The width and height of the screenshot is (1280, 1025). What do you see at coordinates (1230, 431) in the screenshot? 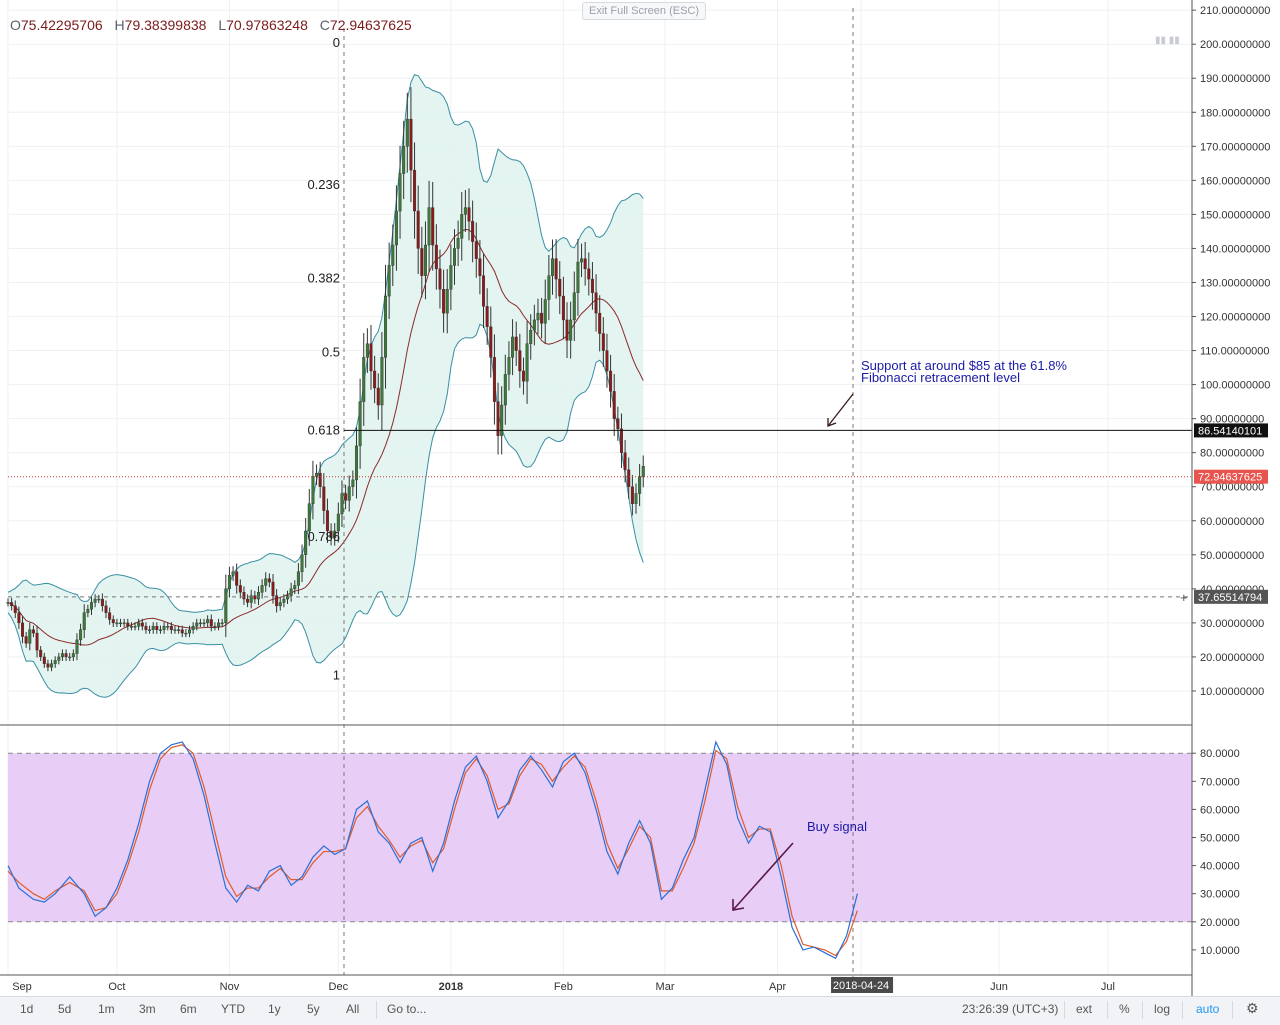
I see `resistance-price-badge: 86.54140101` at bounding box center [1230, 431].